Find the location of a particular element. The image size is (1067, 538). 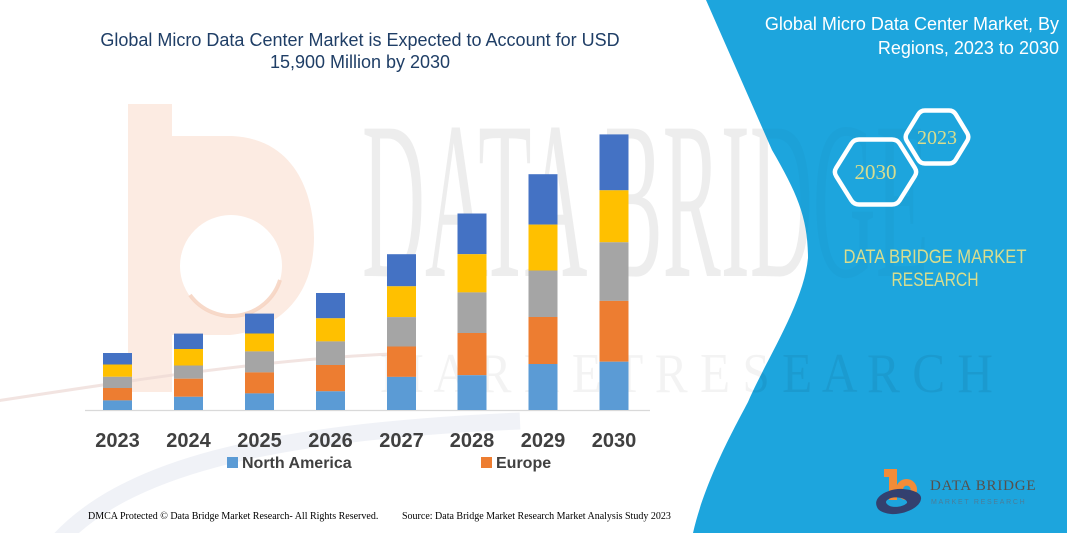

svg-text: North America is located at coordinates (297, 463).